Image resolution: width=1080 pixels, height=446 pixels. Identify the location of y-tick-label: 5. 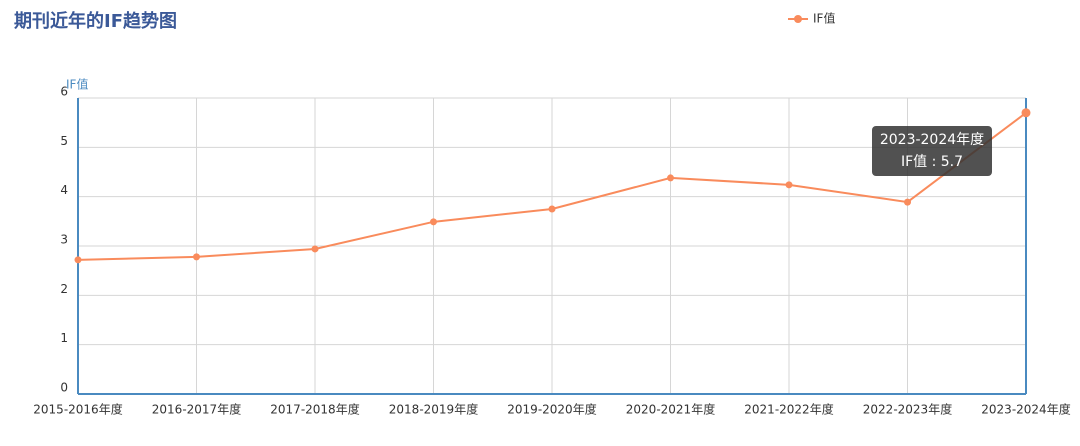
(64, 141).